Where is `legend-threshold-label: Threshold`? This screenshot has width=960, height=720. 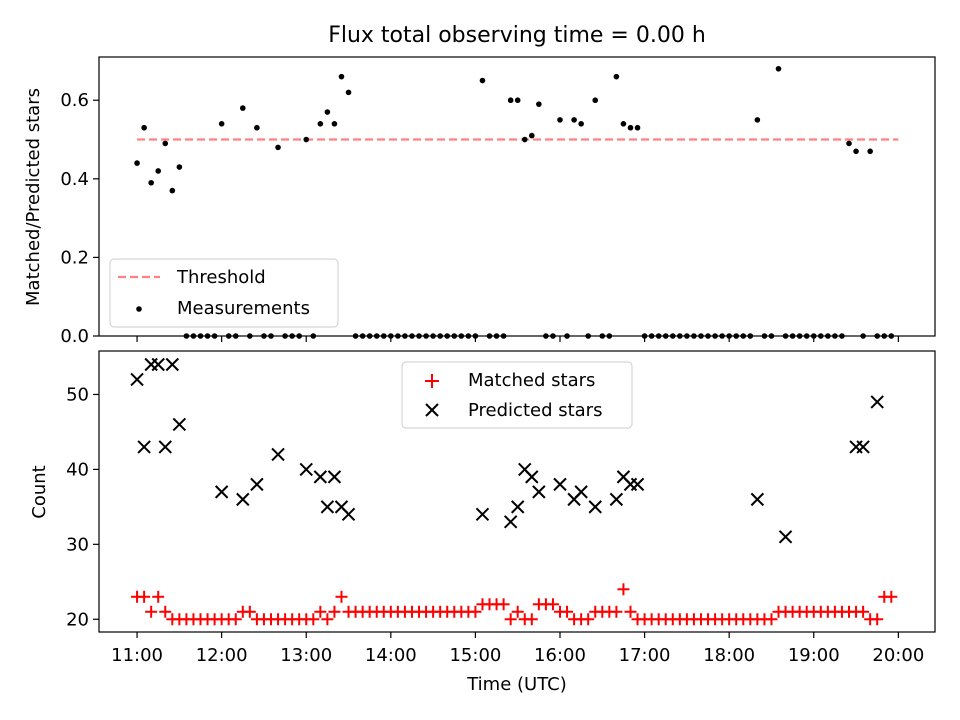 legend-threshold-label: Threshold is located at coordinates (221, 277).